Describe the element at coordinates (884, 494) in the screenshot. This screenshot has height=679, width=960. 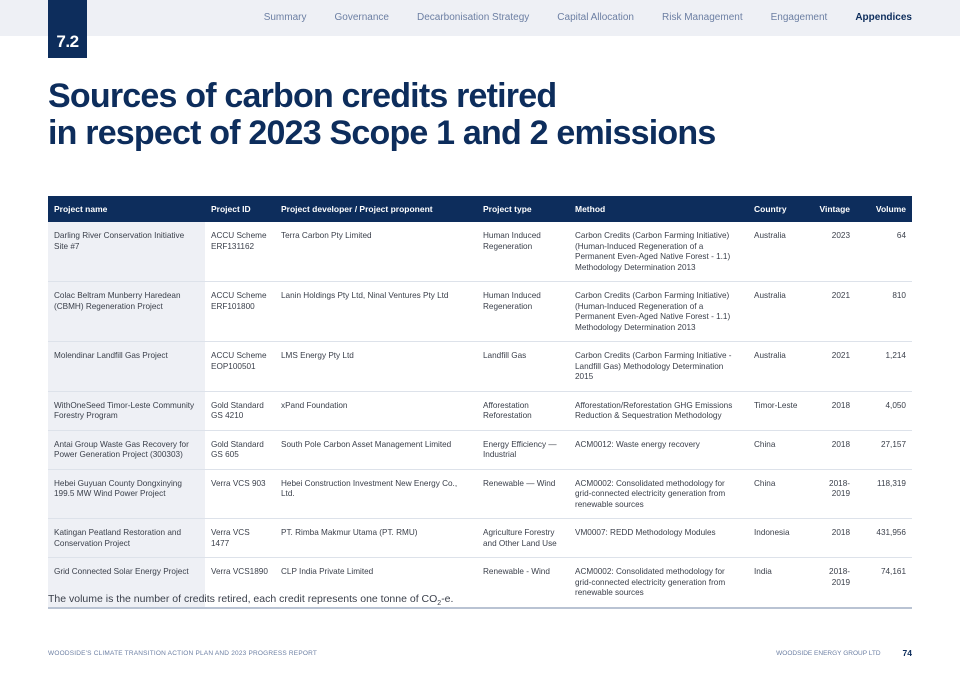
I see `cell-volume: 118,319` at that location.